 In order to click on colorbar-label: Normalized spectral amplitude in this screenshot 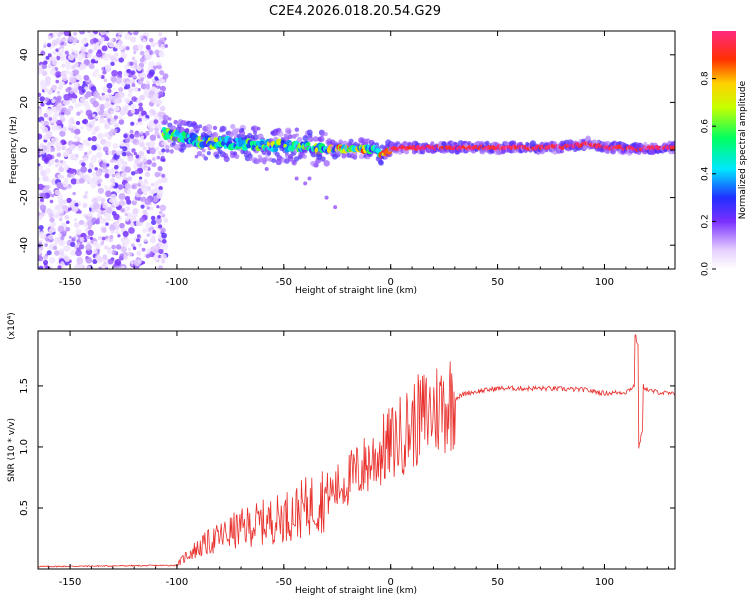, I will do `click(743, 149)`.